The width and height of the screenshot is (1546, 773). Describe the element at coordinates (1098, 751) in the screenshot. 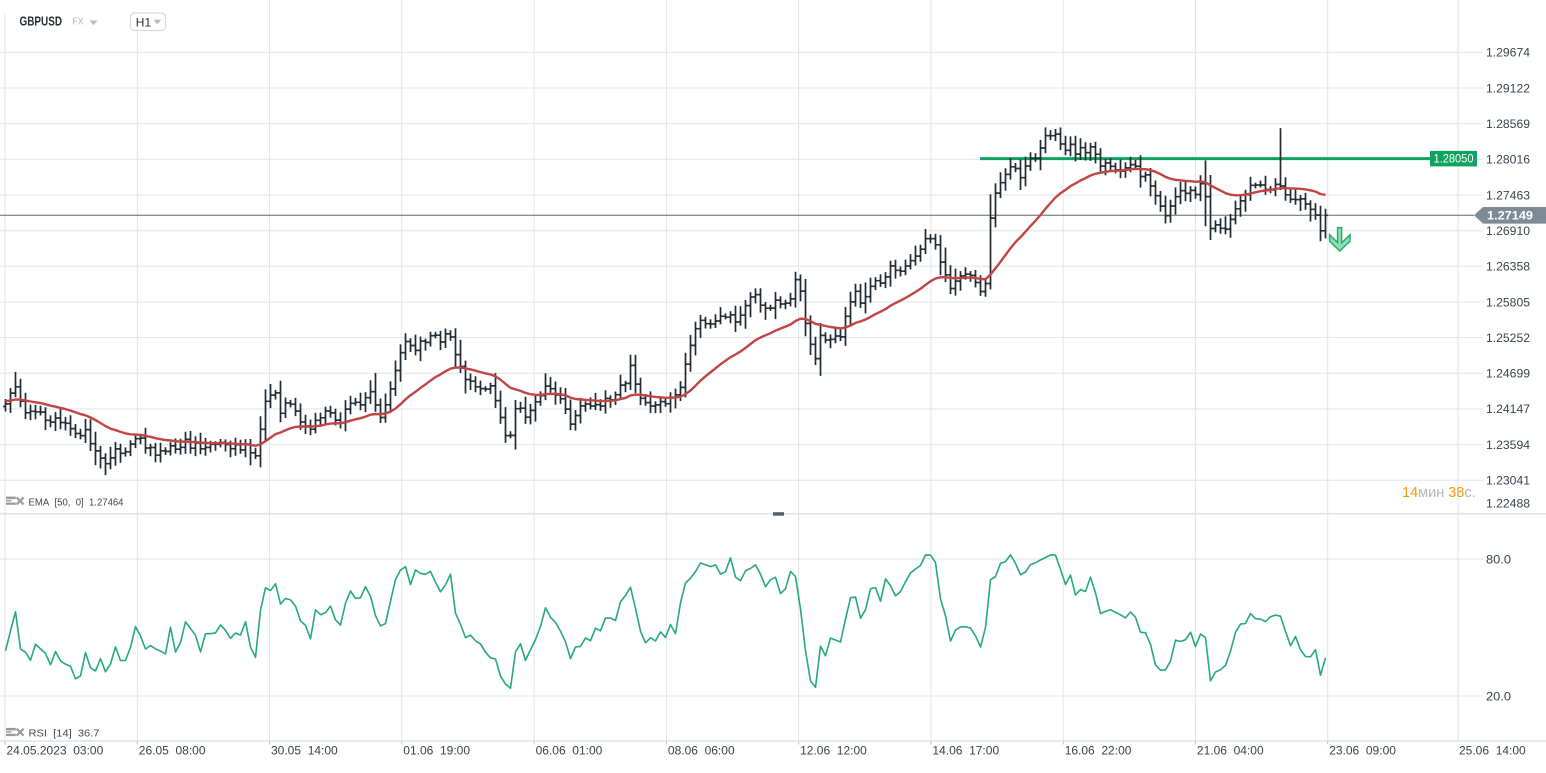

I see `svg-text: 16.06 22:00` at that location.